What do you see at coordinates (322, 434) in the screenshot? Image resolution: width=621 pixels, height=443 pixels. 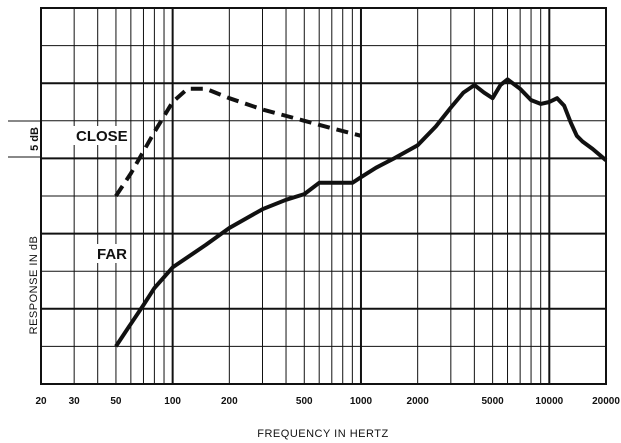 I see `x-axis-title: FREQUENCY IN HERTZ` at bounding box center [322, 434].